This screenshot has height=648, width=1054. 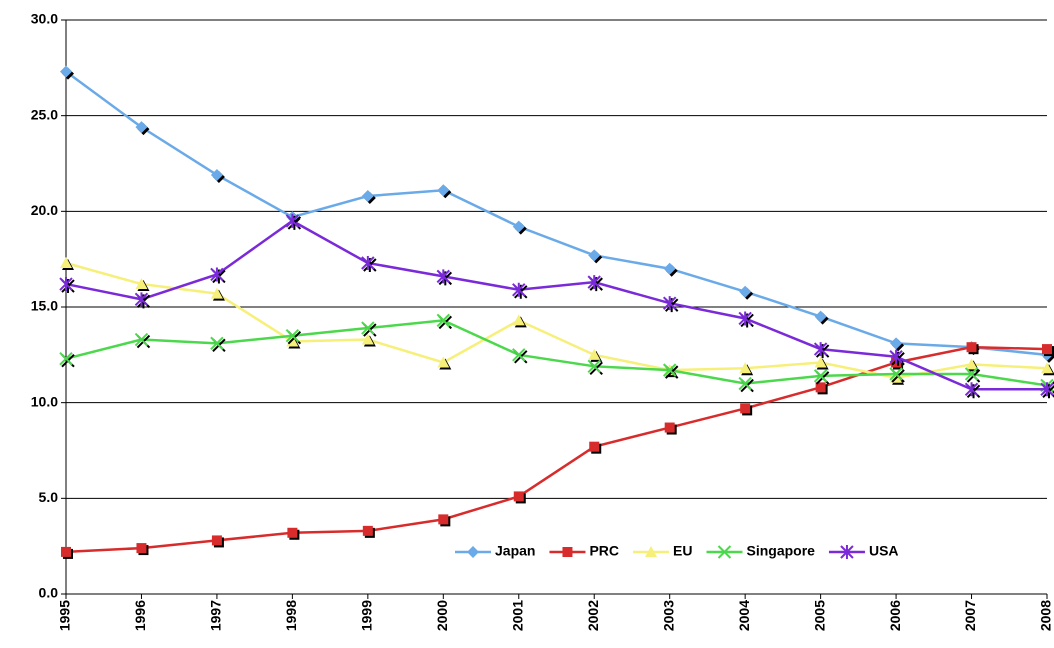 What do you see at coordinates (44, 401) in the screenshot?
I see `y-tick-label: 10.0` at bounding box center [44, 401].